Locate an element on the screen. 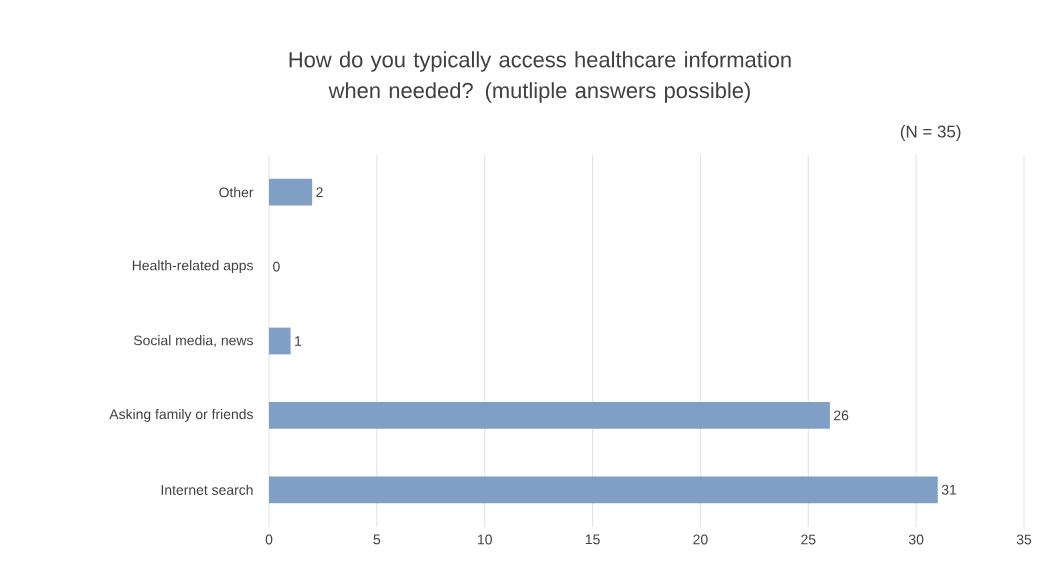  x-tick-label: 25 is located at coordinates (808, 539).